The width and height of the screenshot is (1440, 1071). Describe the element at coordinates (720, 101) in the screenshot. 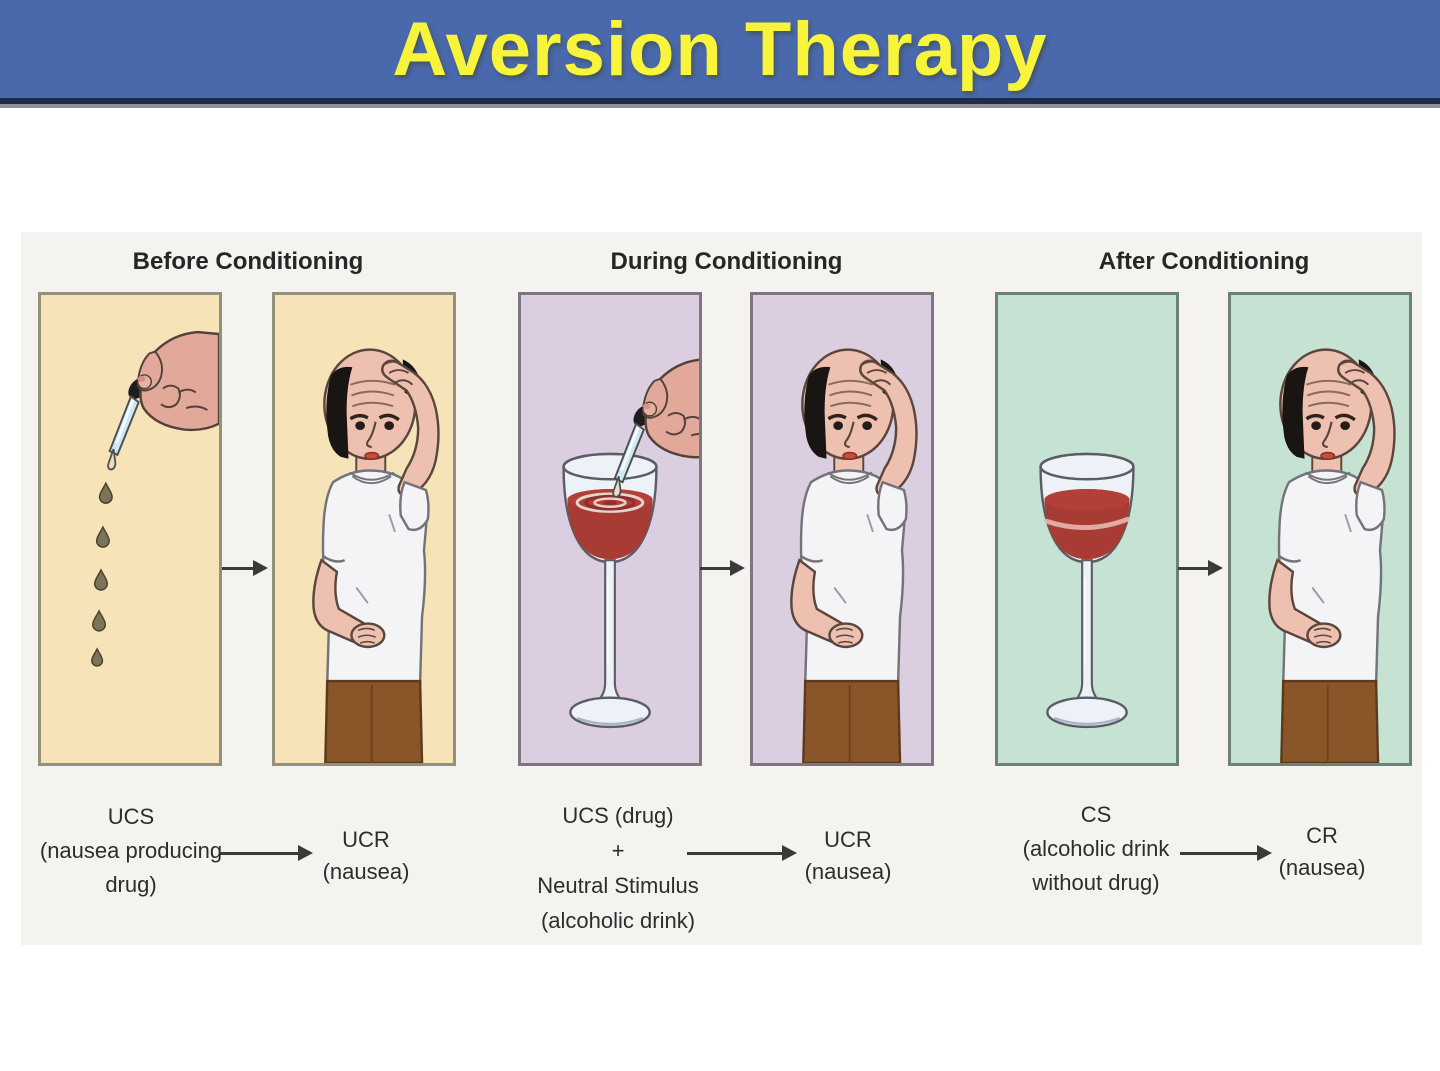

I see `header-divider-dark` at that location.